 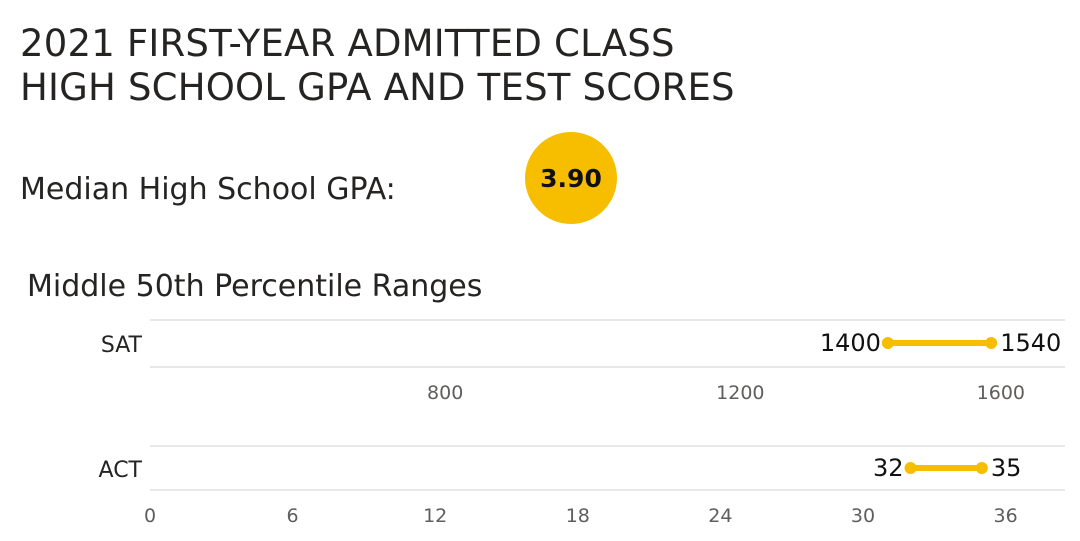 What do you see at coordinates (887, 343) in the screenshot?
I see `sat-low-point` at bounding box center [887, 343].